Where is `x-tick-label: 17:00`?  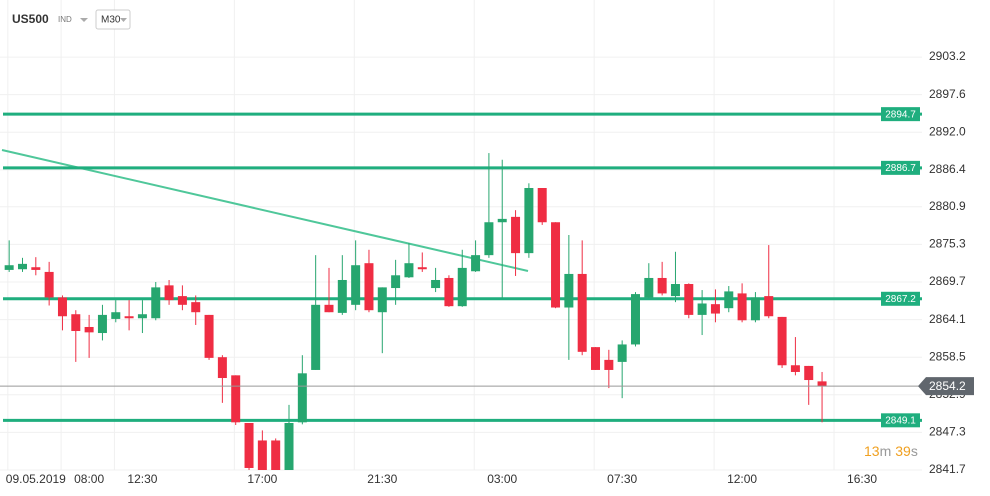
x-tick-label: 17:00 is located at coordinates (262, 479).